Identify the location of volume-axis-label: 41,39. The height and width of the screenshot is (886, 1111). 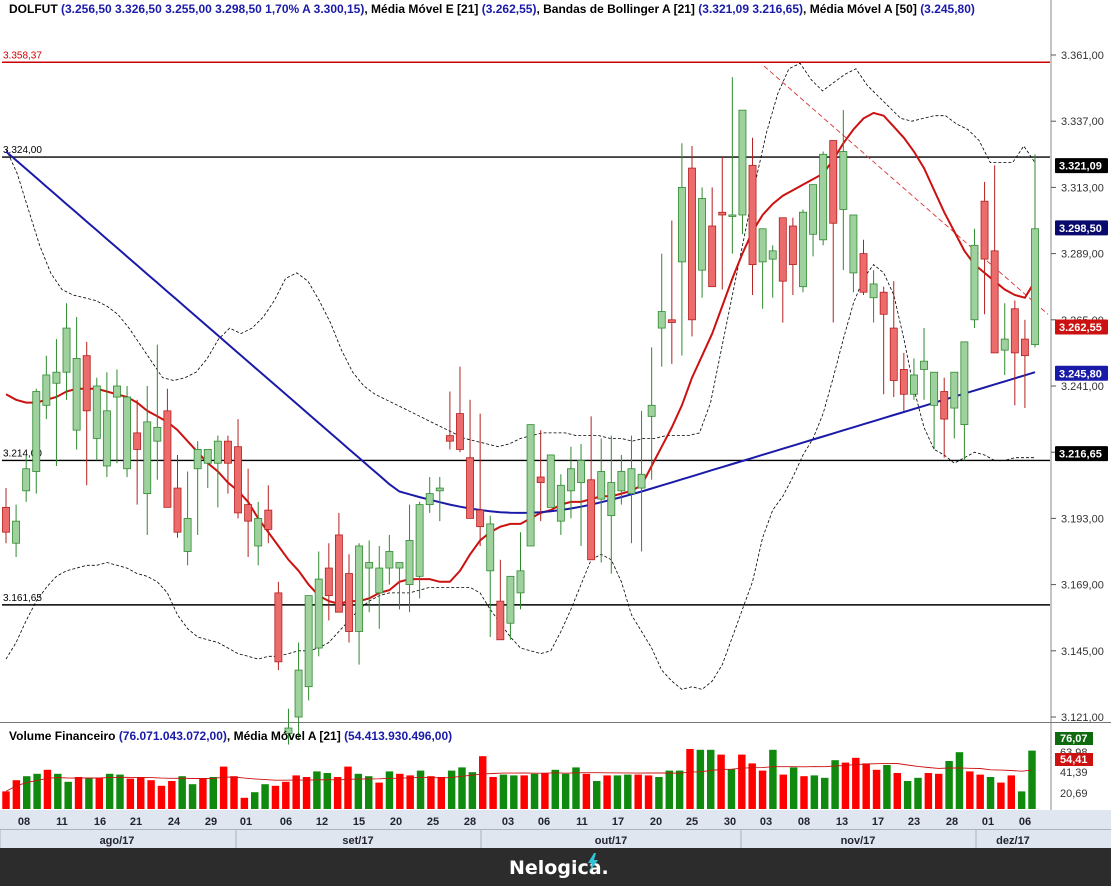
(1074, 773).